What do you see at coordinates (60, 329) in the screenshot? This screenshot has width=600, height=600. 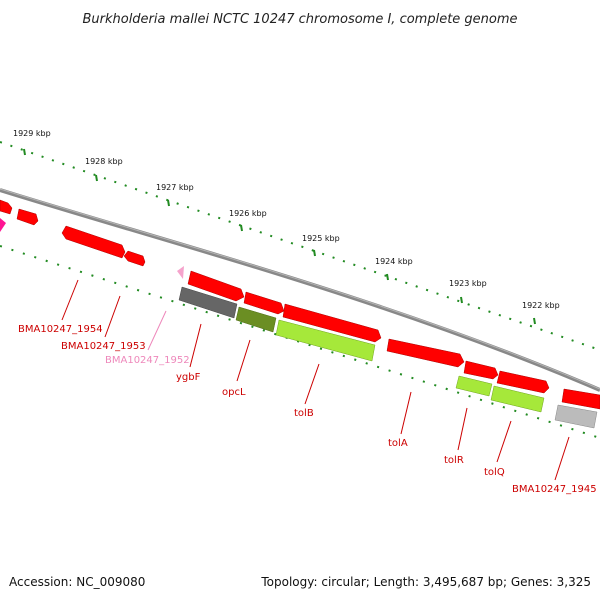 I see `gene-label-BMA10247-1954: BMA10247_1954` at bounding box center [60, 329].